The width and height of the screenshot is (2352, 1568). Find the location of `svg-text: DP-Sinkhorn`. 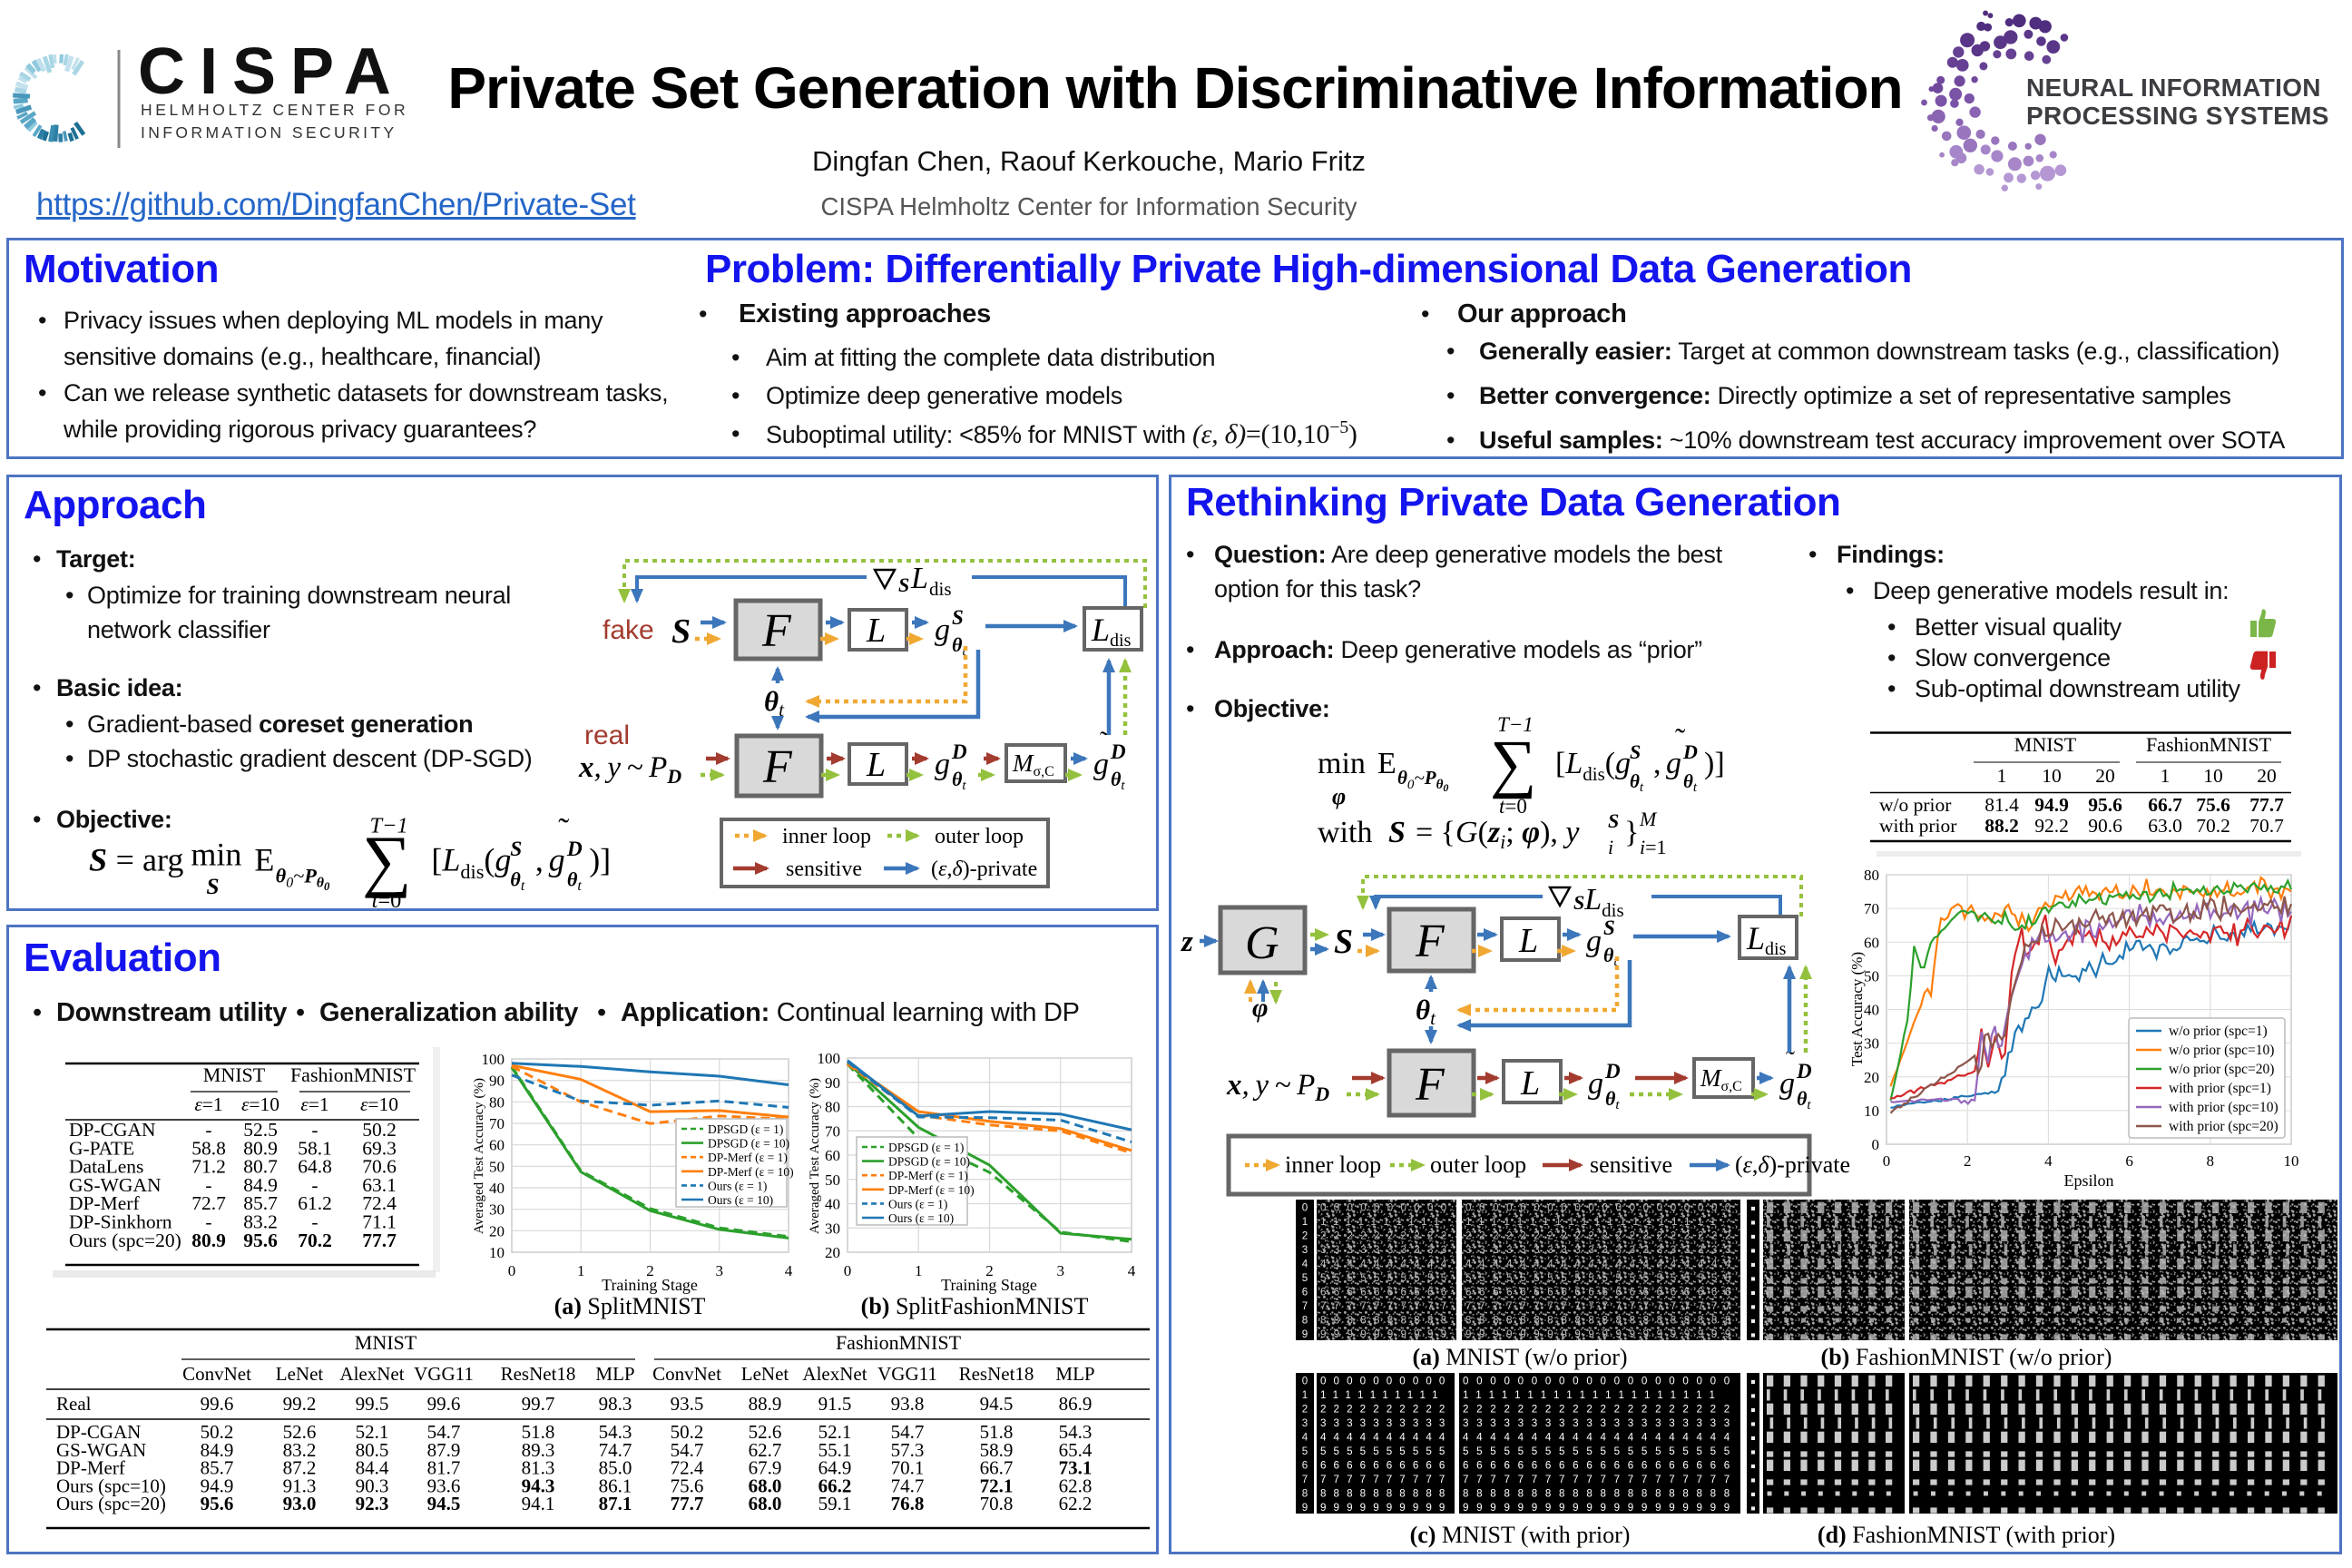

svg-text: DP-Sinkhorn is located at coordinates (120, 1222).